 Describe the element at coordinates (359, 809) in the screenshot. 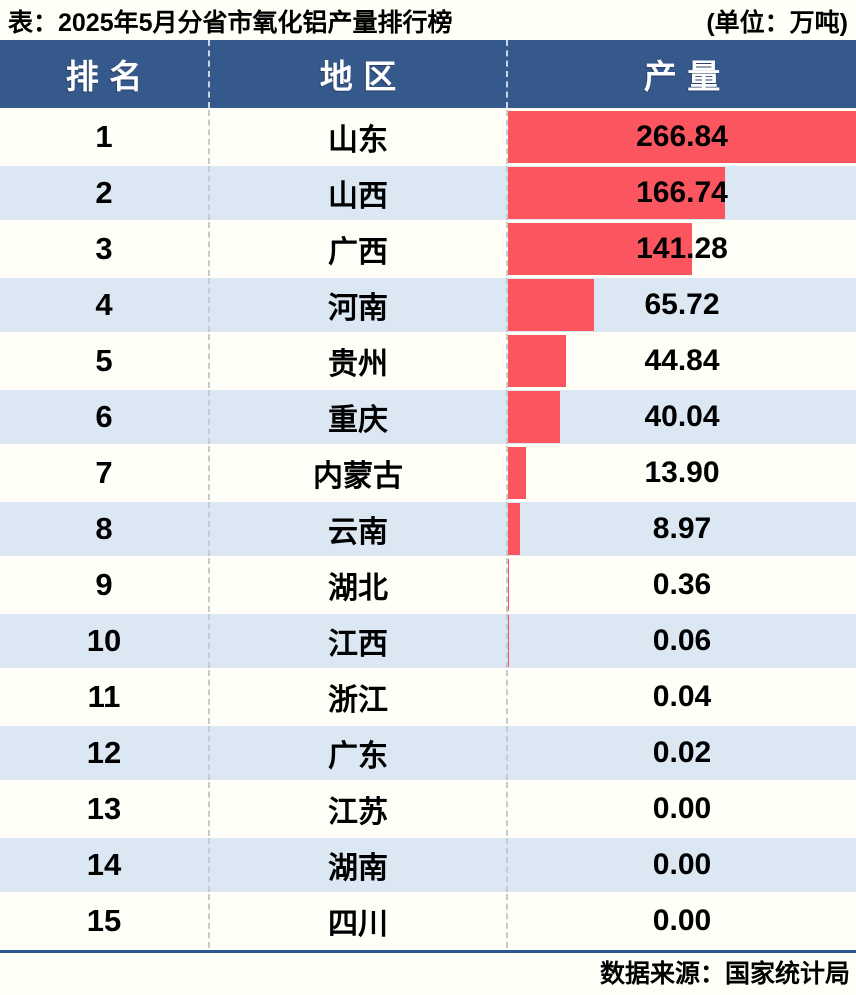

I see `region-cell: 江苏` at that location.